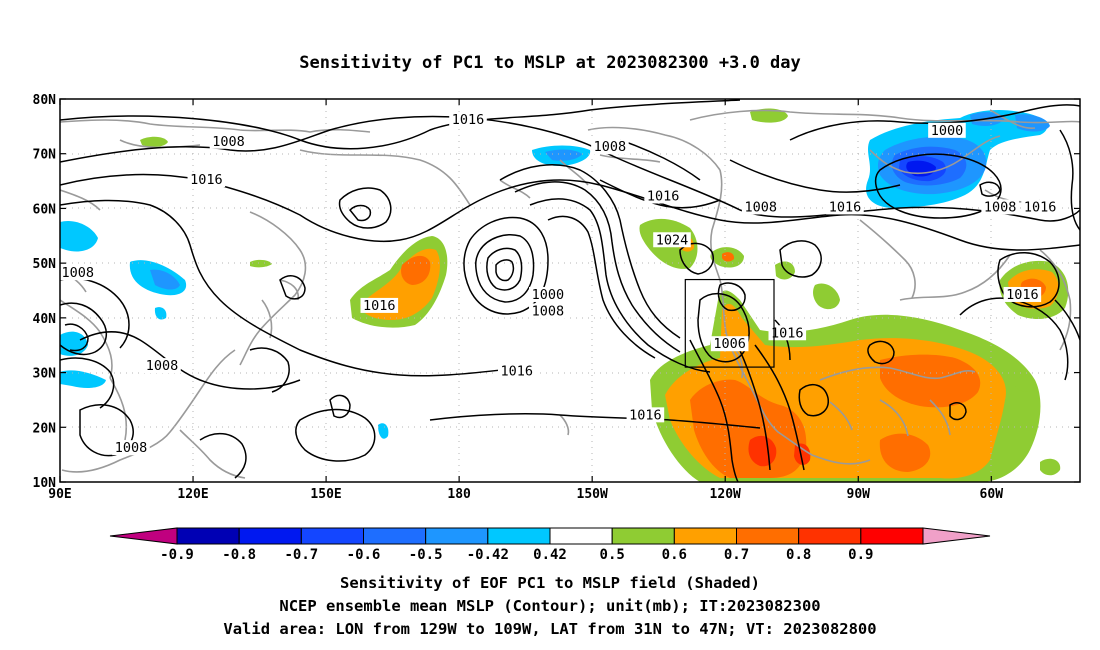 Image resolution: width=1100 pixels, height=650 pixels. I want to click on colorbar-label: -0.5, so click(426, 555).